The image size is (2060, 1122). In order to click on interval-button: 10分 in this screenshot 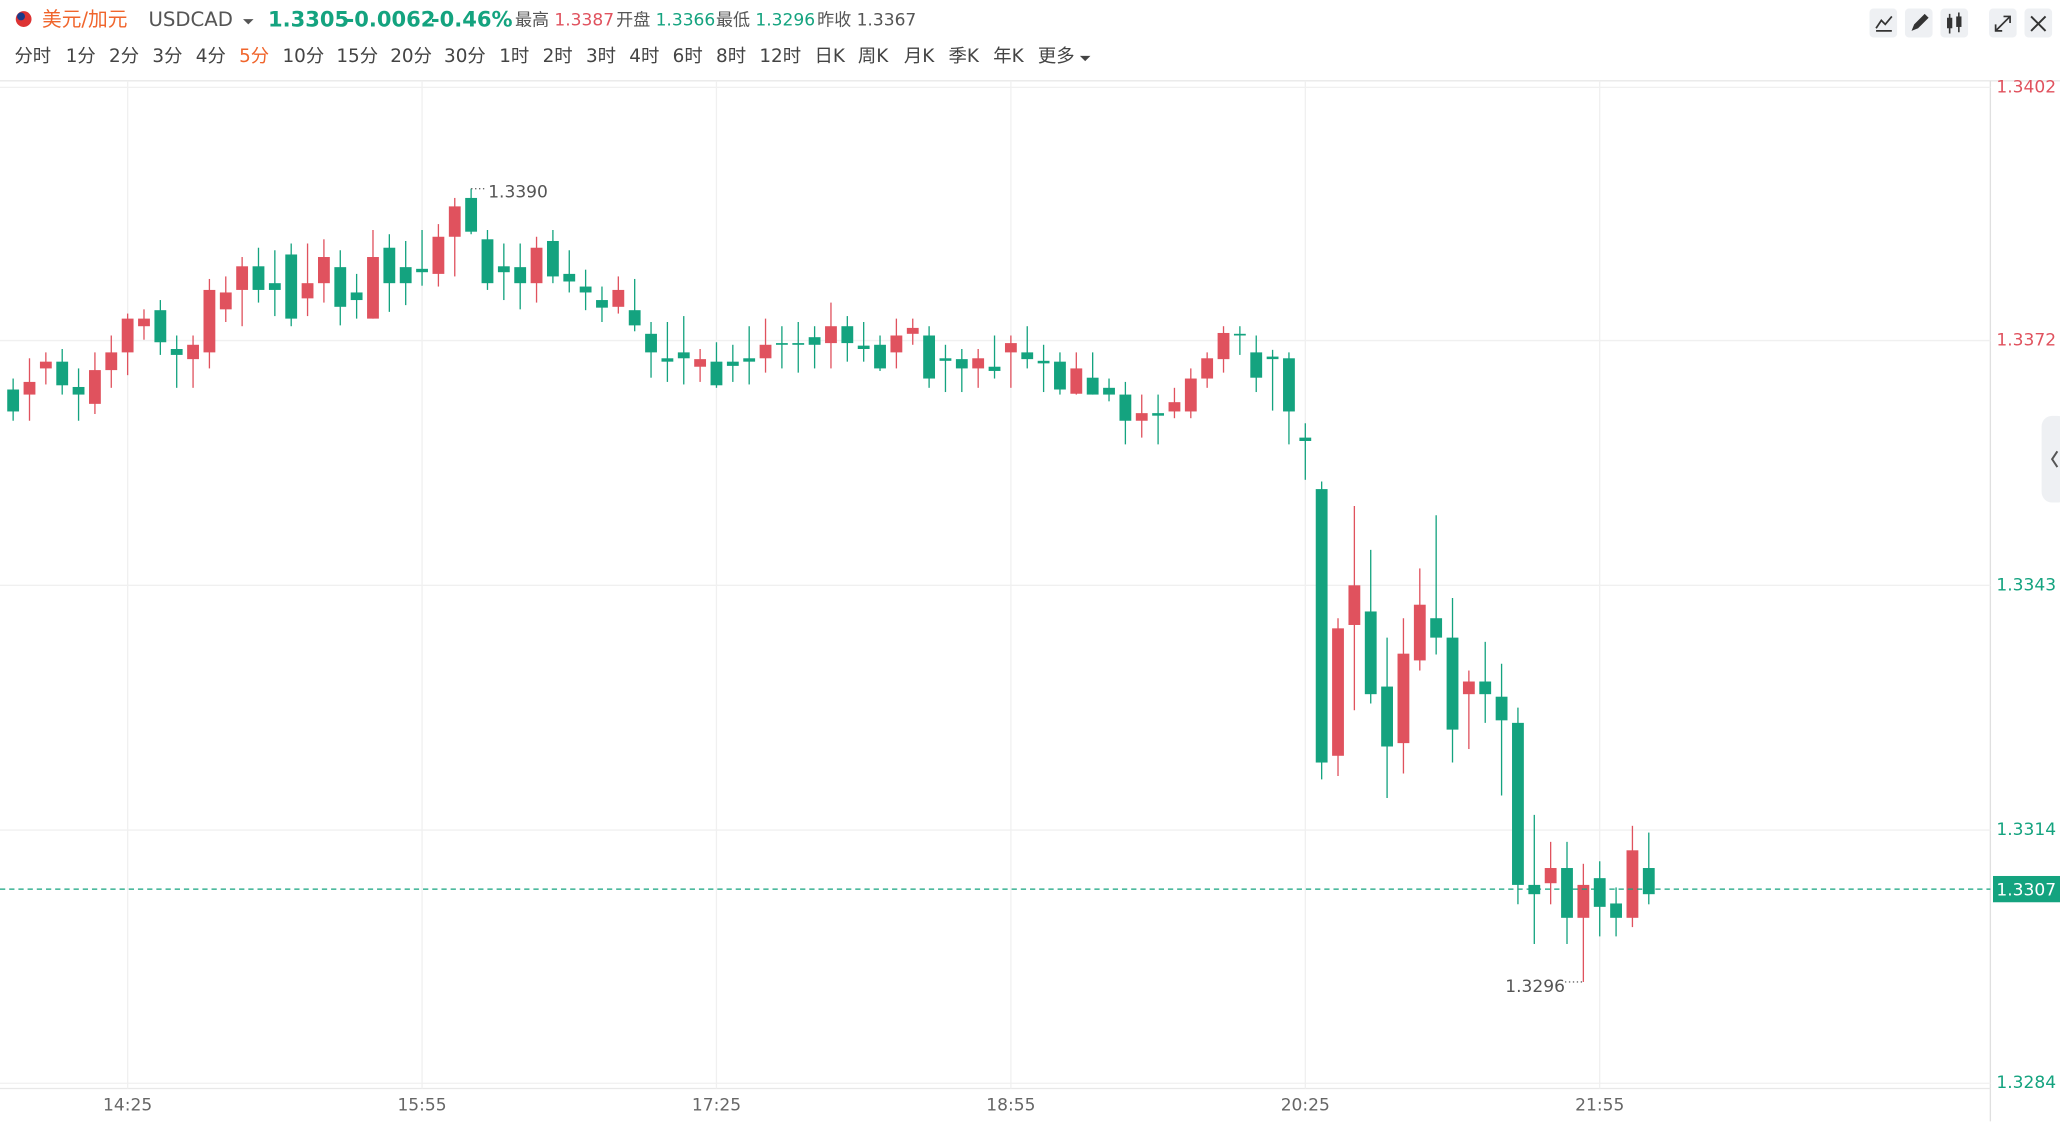, I will do `click(303, 56)`.